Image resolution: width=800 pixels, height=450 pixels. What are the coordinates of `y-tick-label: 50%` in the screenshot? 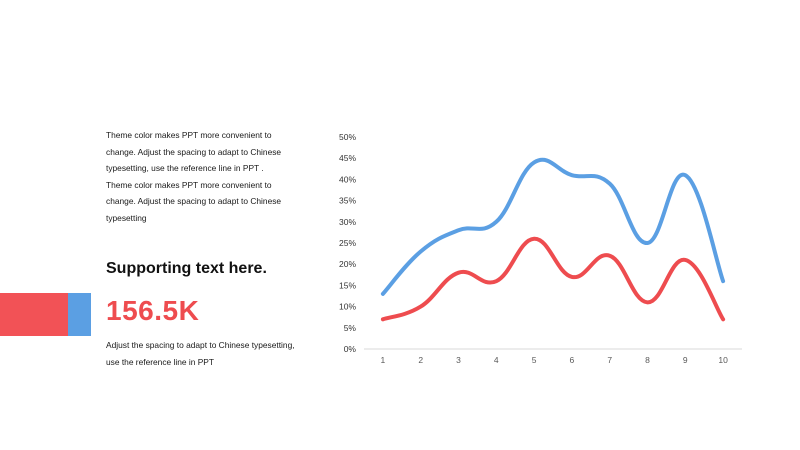 It's located at (347, 137).